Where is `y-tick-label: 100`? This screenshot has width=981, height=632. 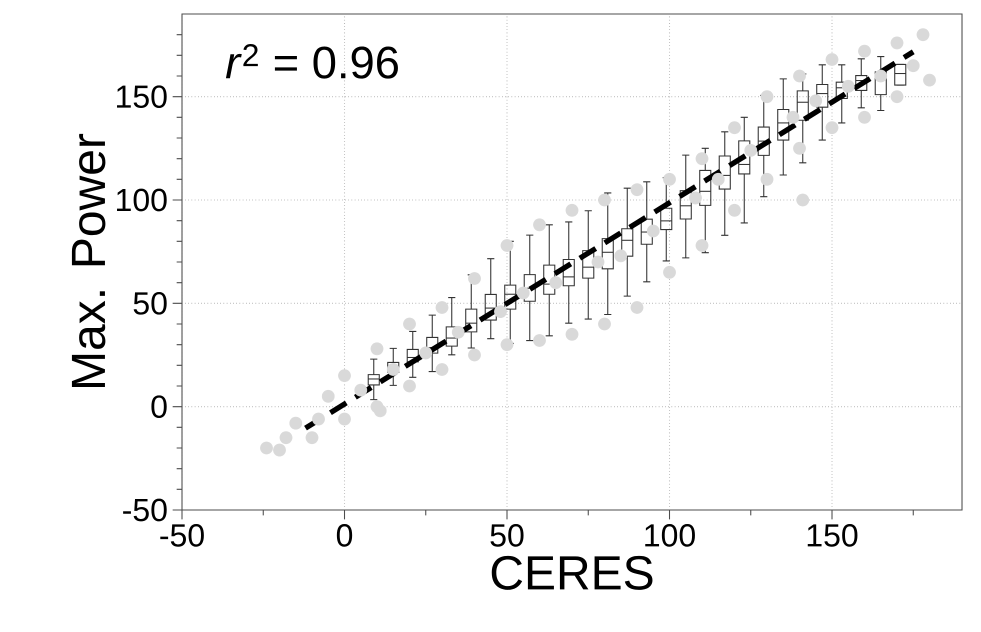 y-tick-label: 100 is located at coordinates (142, 200).